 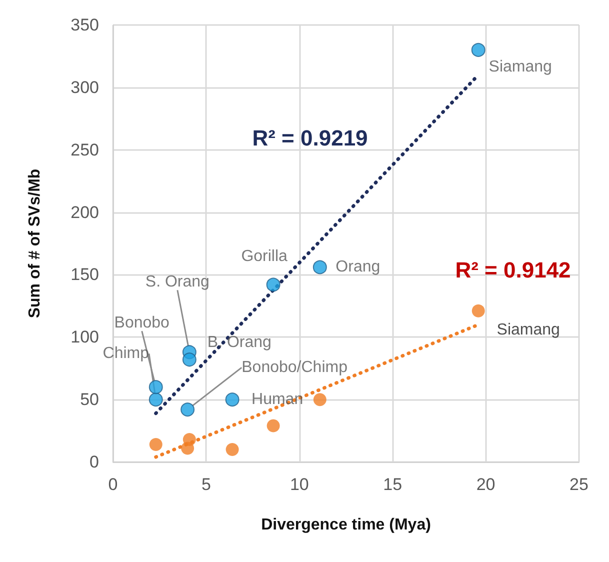 I want to click on y-tick-label: 100, so click(x=84, y=337).